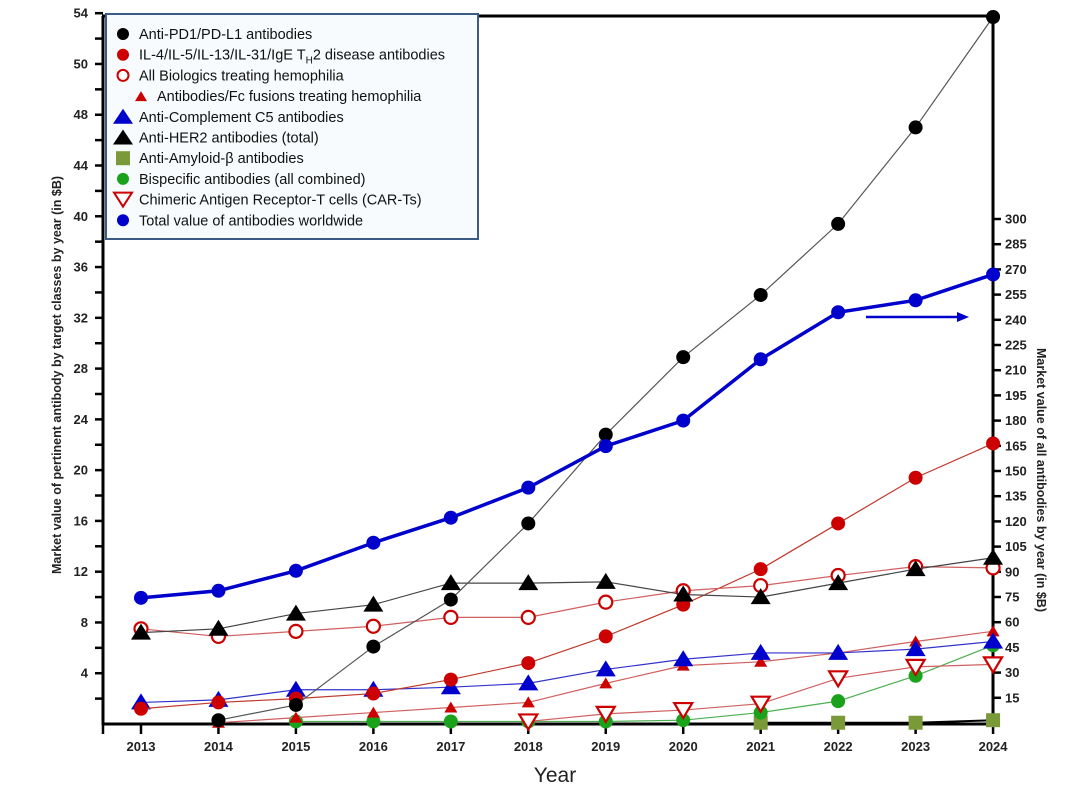 This screenshot has height=794, width=1080. Describe the element at coordinates (85, 673) in the screenshot. I see `left-tick-label: 4` at that location.